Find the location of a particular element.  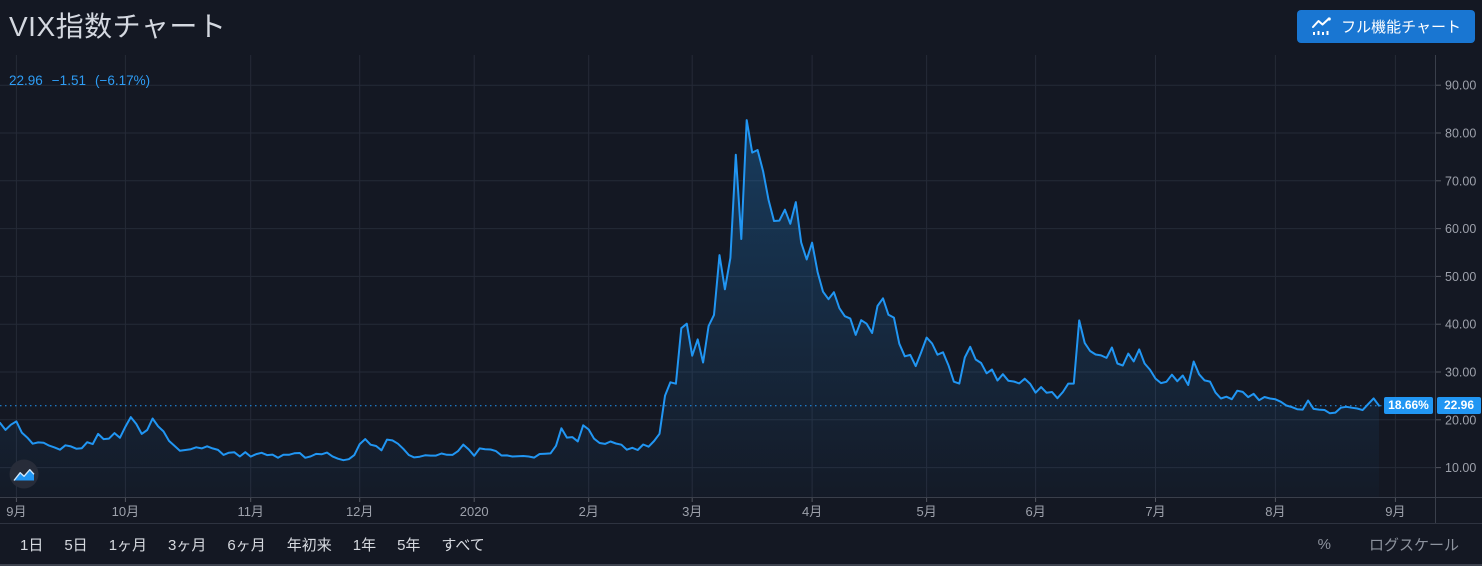

scale-toggles: % ログスケール is located at coordinates (1397, 544).